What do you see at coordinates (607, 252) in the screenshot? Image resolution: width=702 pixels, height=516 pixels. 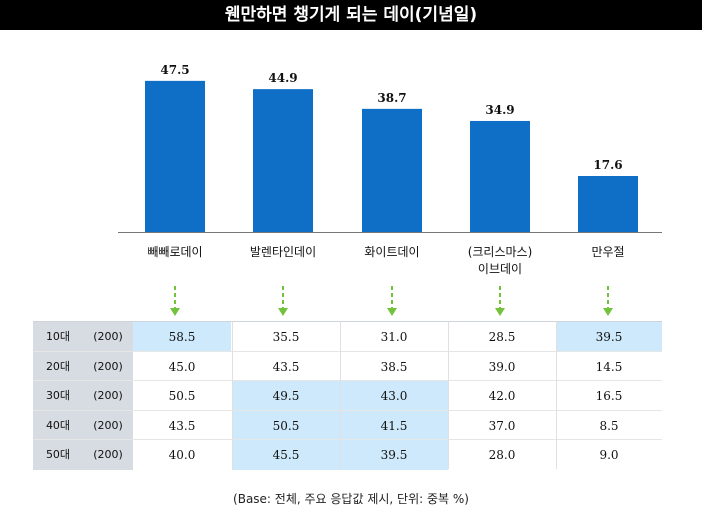 I see `category-label-4: 만우절` at bounding box center [607, 252].